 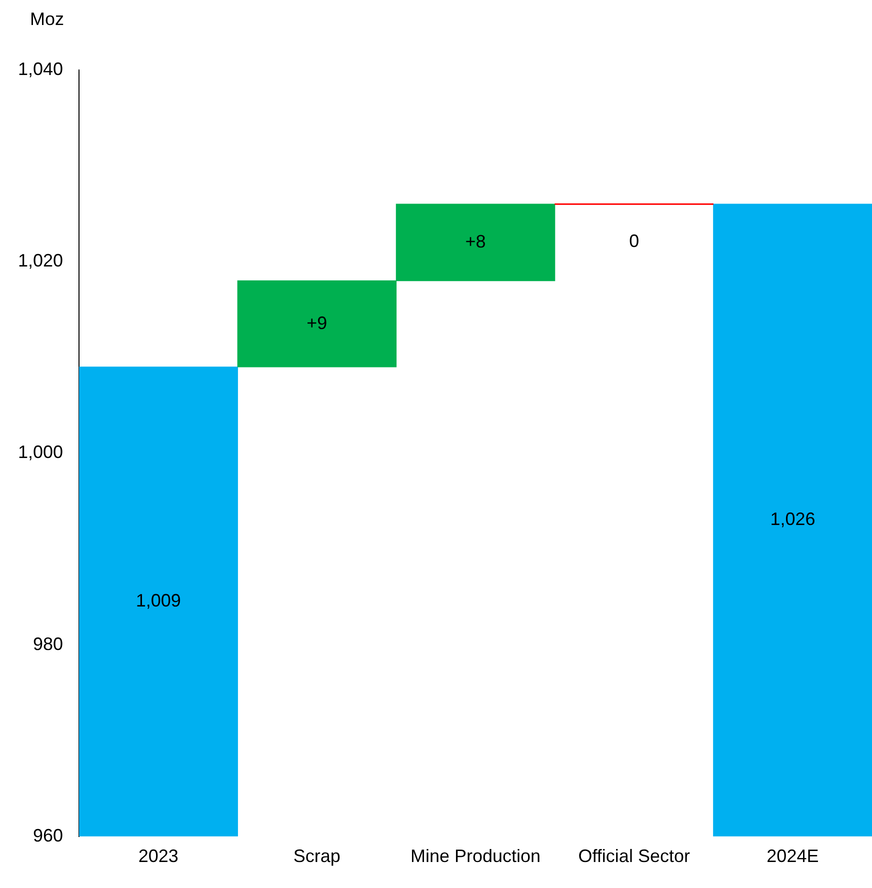 I want to click on data-label: +9, so click(x=317, y=322).